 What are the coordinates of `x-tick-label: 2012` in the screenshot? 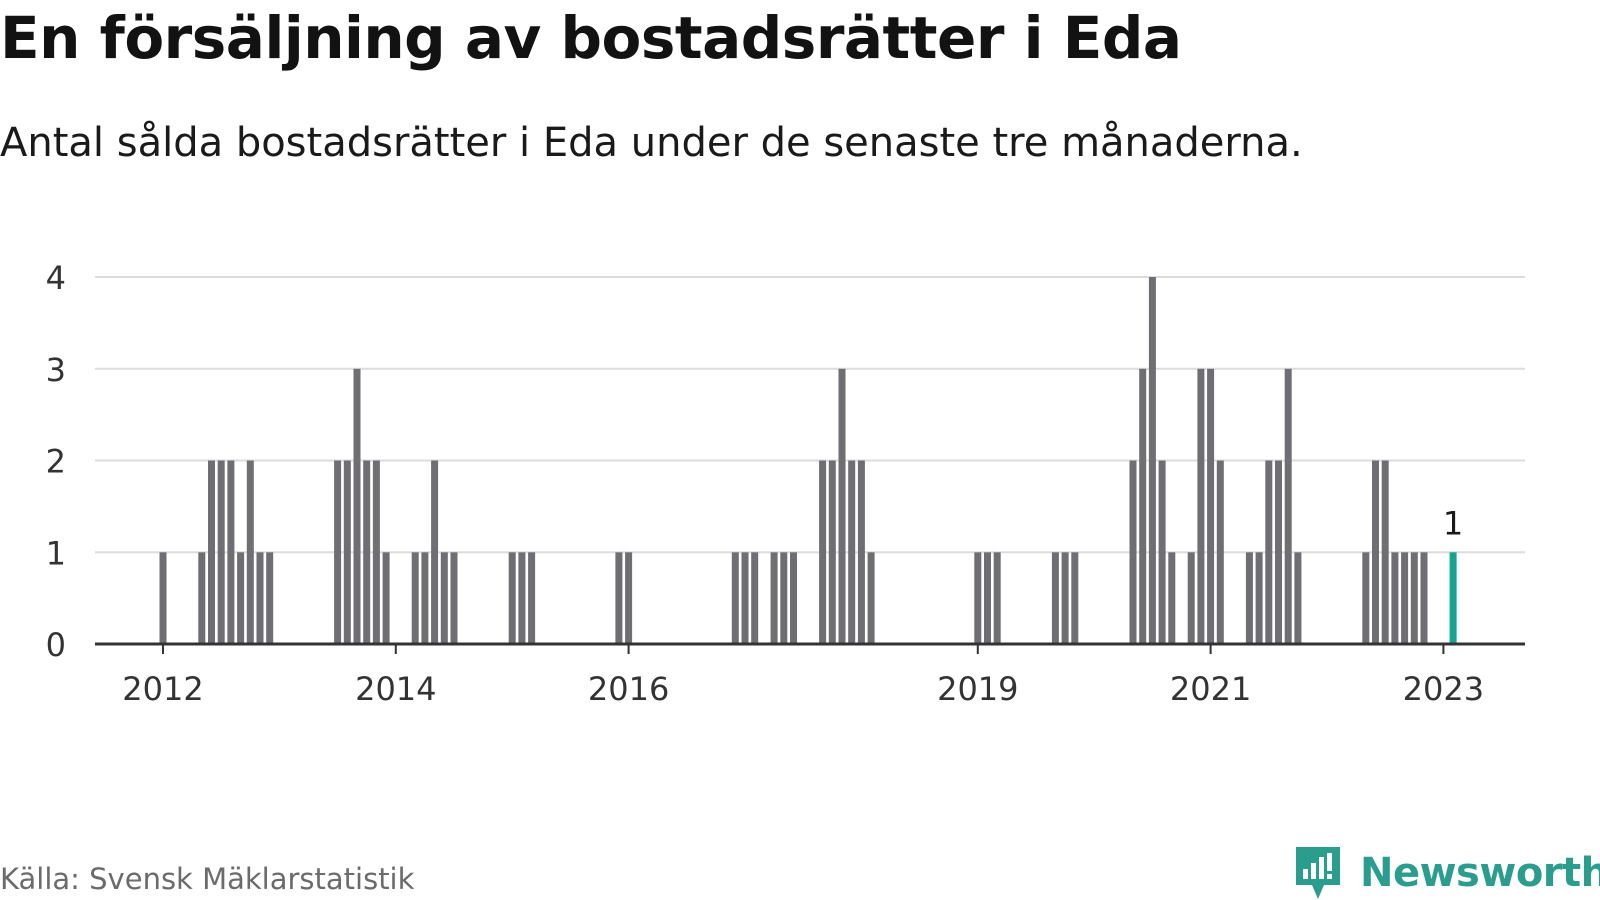 It's located at (162, 689).